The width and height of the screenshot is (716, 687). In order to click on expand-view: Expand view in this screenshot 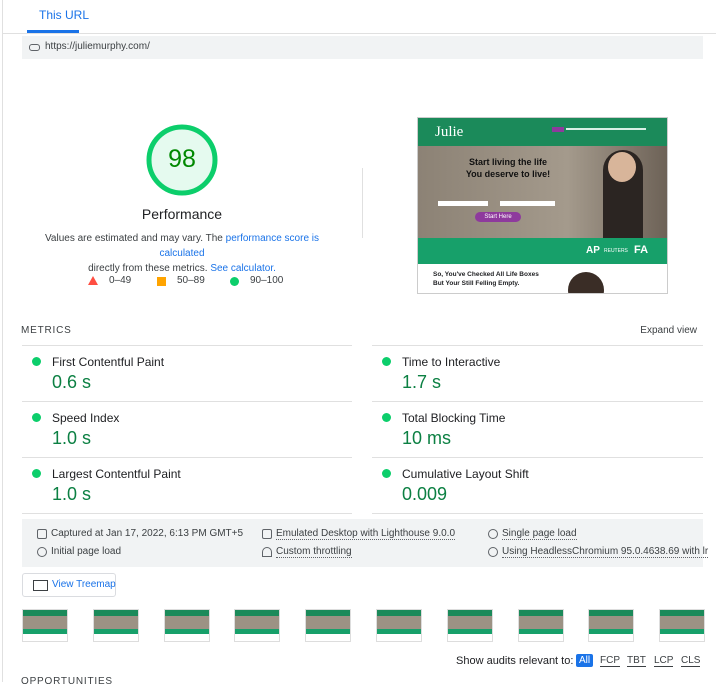, I will do `click(668, 330)`.